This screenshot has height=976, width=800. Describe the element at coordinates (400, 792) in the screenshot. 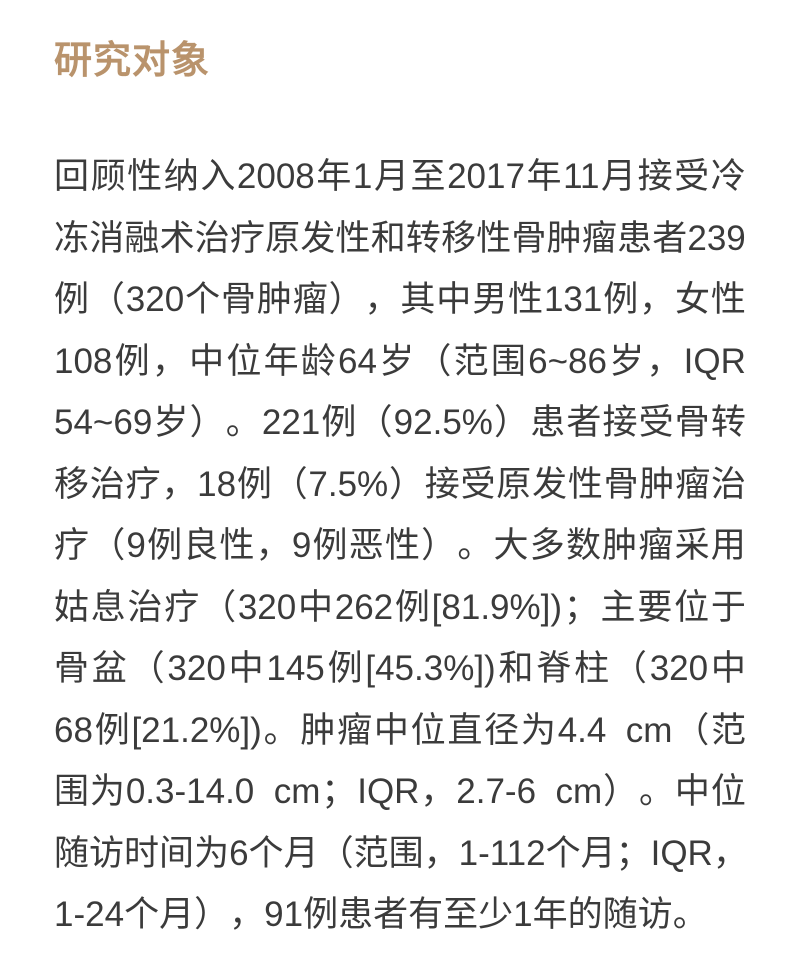

I see `text-line: 围为 0.3-14.0 cm； IQR， 2.7-6 cm）。中位` at that location.